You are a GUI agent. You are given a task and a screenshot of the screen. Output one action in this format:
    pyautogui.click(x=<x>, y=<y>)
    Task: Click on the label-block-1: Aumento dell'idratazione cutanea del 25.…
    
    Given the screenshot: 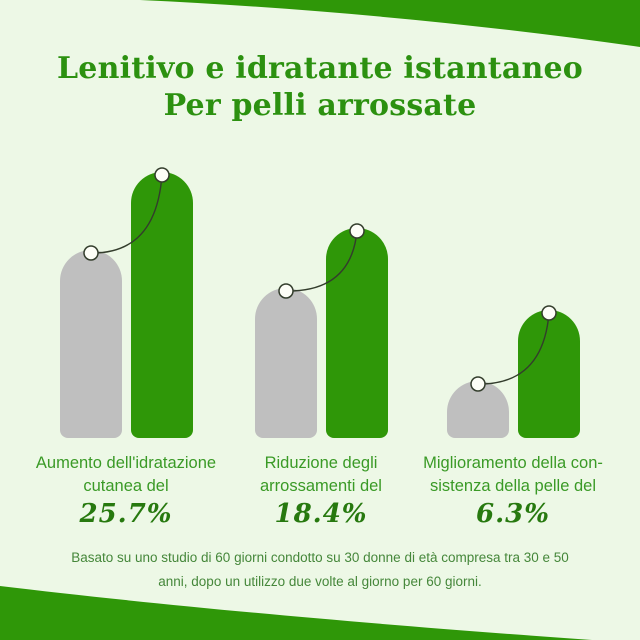 What is the action you would take?
    pyautogui.click(x=126, y=490)
    